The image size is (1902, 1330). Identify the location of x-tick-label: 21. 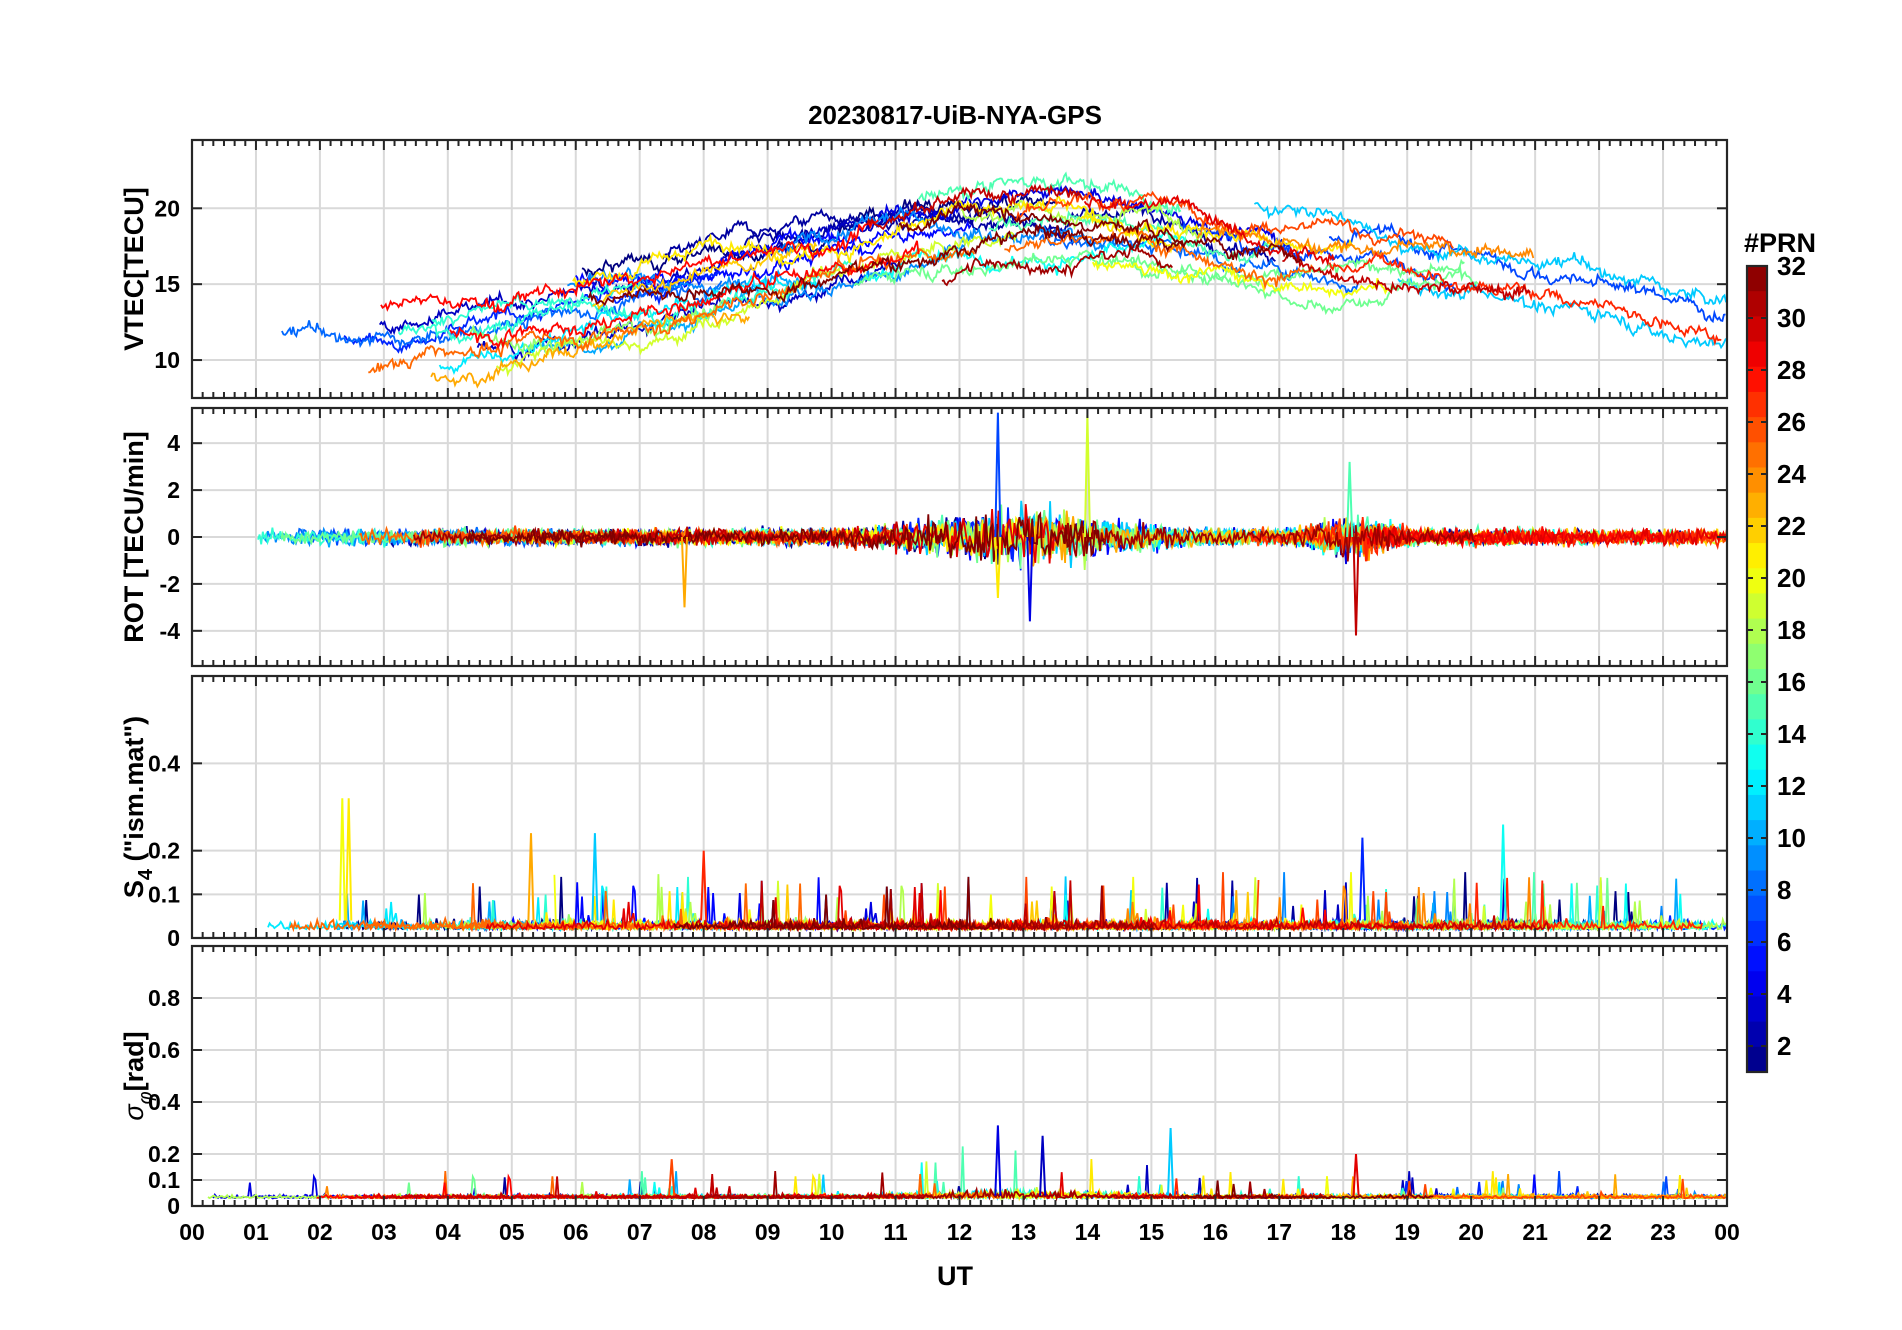
(1535, 1232).